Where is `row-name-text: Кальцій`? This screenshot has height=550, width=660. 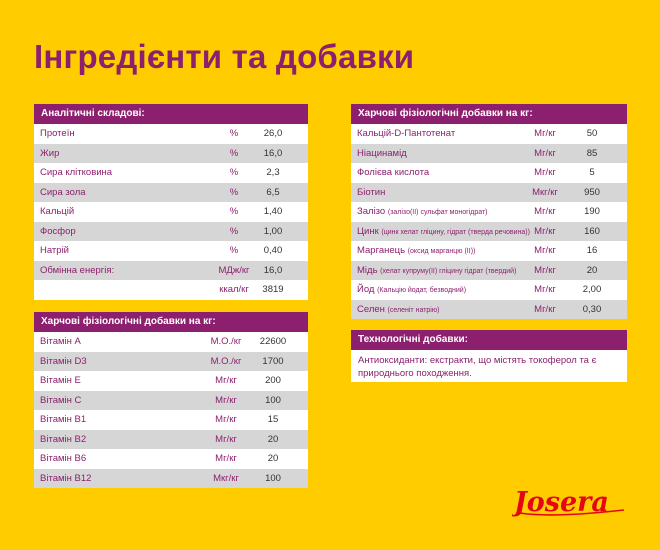 row-name-text: Кальцій is located at coordinates (57, 211).